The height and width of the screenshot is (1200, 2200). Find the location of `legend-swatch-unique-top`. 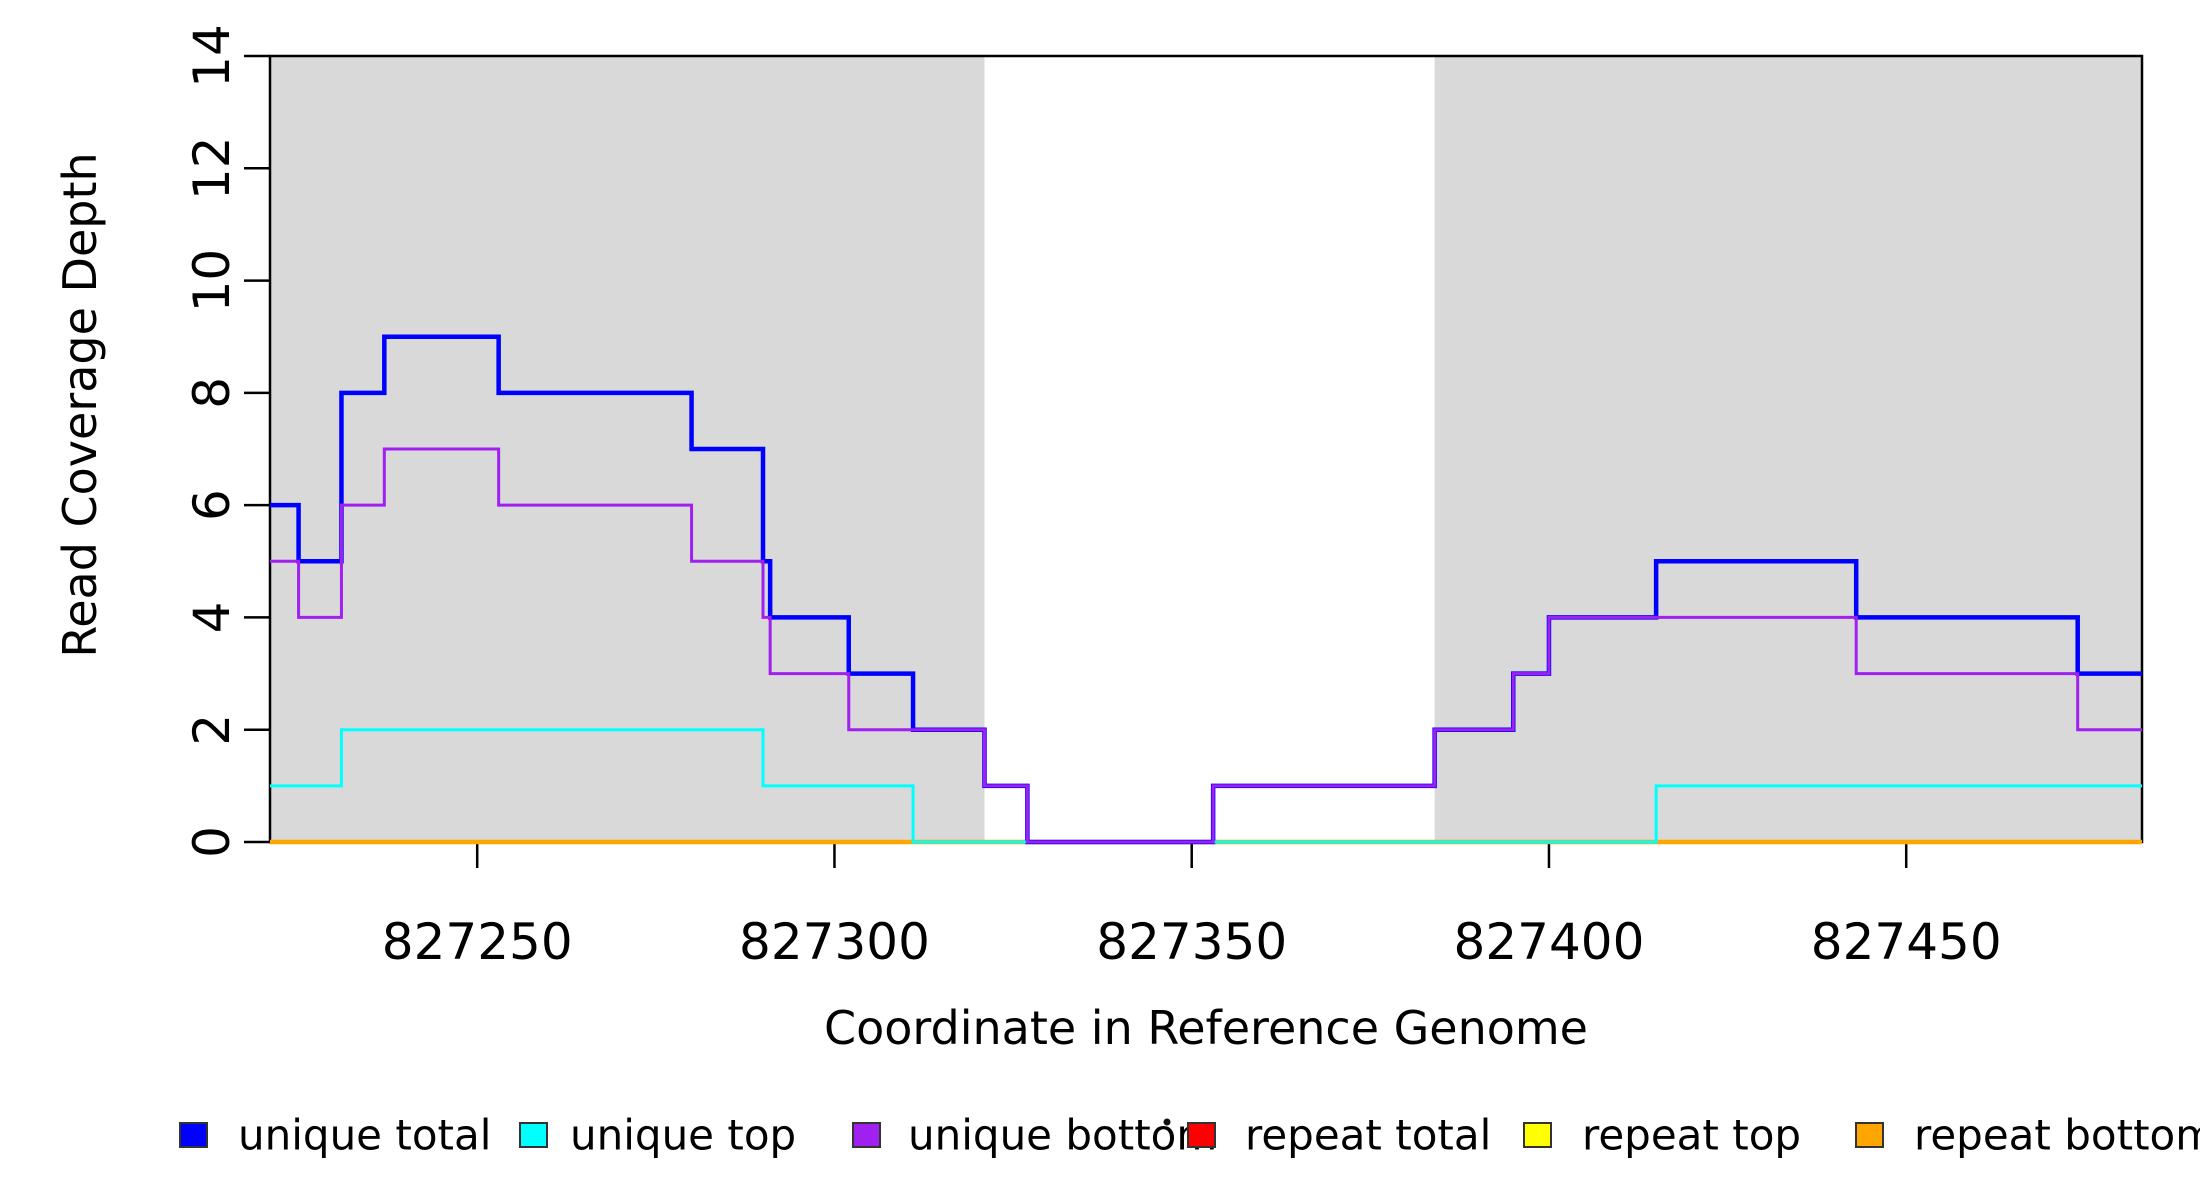

legend-swatch-unique-top is located at coordinates (533, 1135).